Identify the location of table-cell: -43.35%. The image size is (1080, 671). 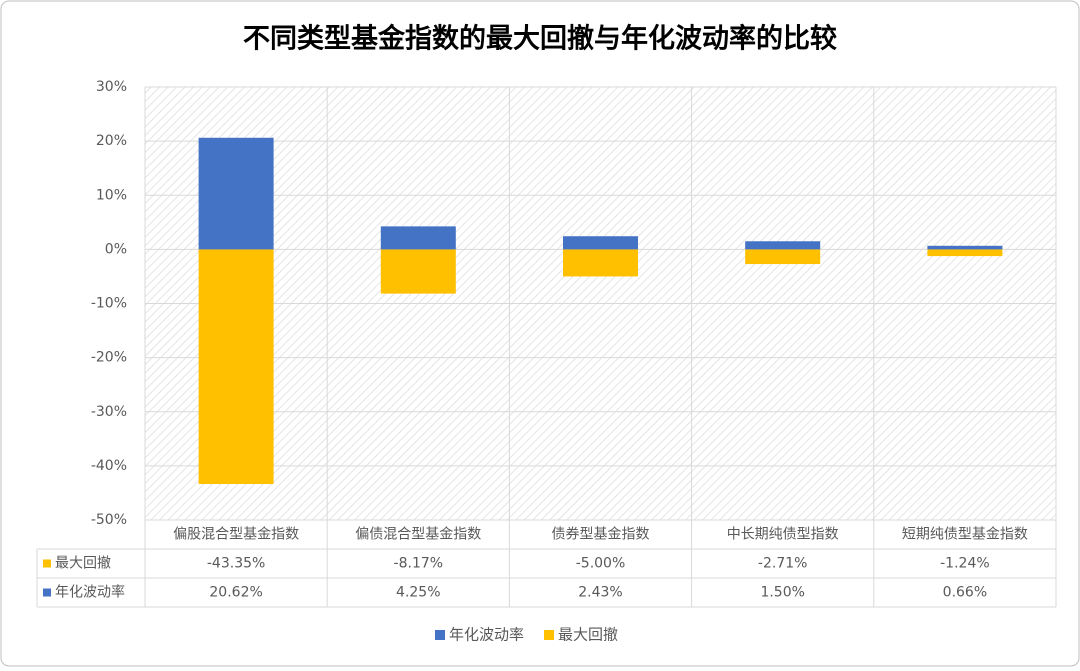
(236, 564).